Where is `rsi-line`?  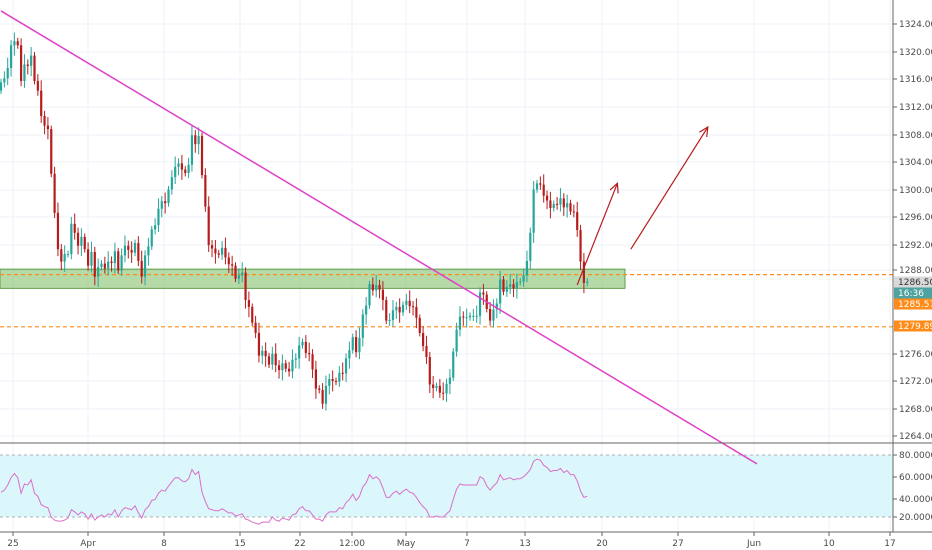 rsi-line is located at coordinates (294, 491).